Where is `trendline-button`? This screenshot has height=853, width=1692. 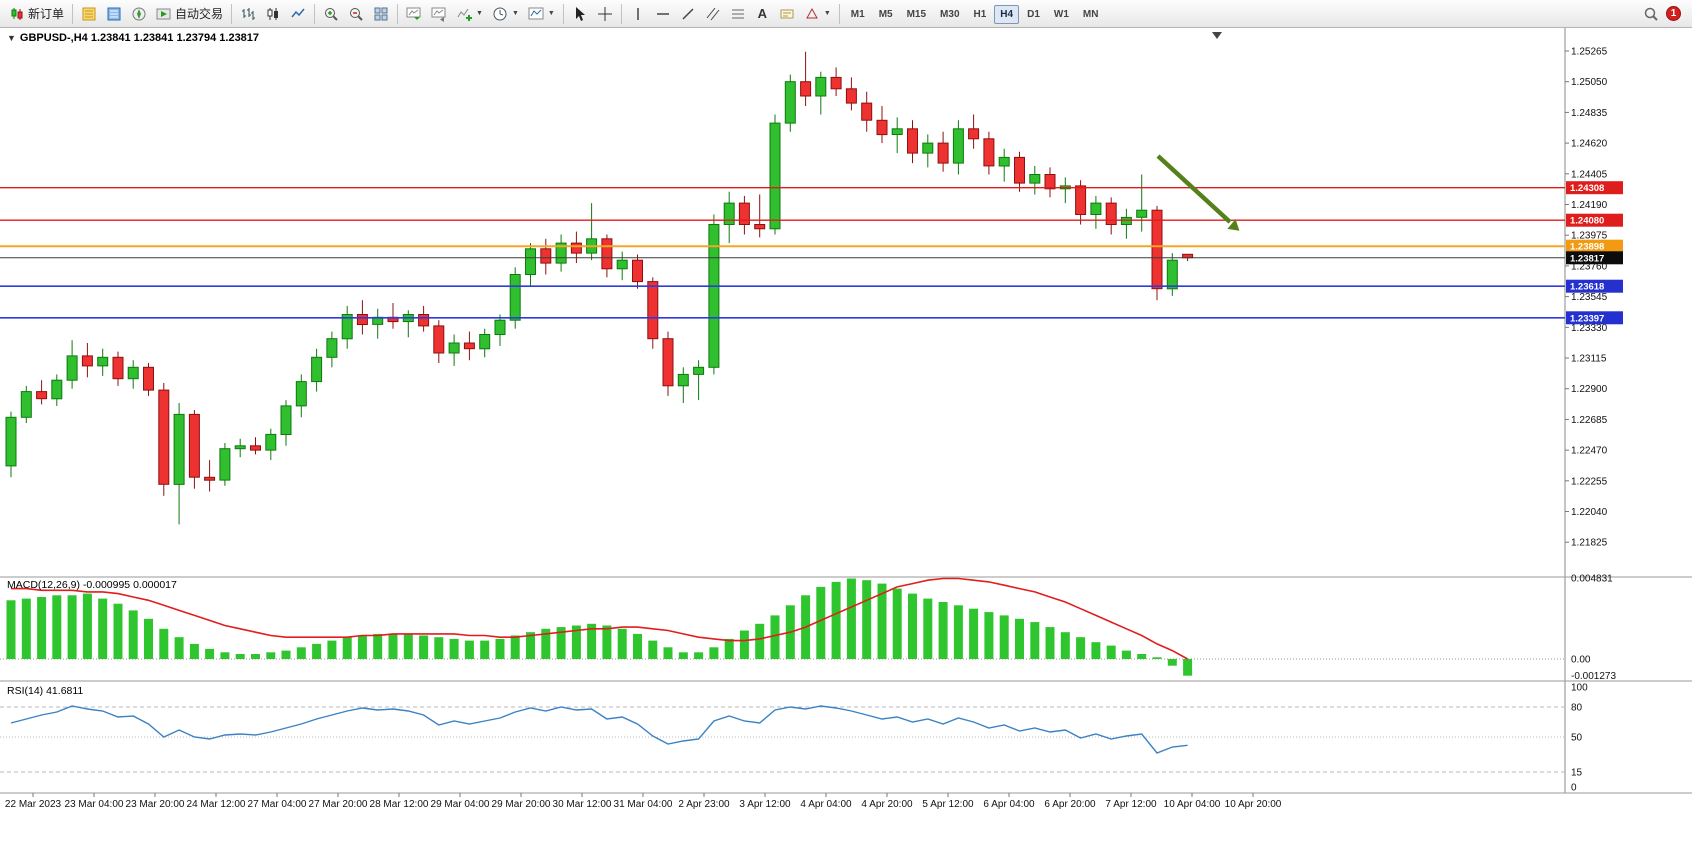 trendline-button is located at coordinates (688, 13).